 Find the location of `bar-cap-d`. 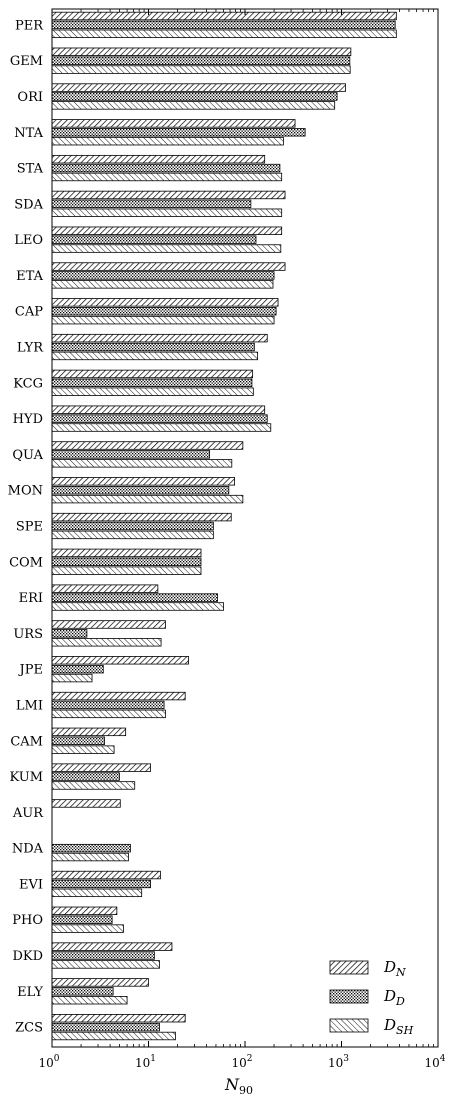

bar-cap-d is located at coordinates (164, 311).